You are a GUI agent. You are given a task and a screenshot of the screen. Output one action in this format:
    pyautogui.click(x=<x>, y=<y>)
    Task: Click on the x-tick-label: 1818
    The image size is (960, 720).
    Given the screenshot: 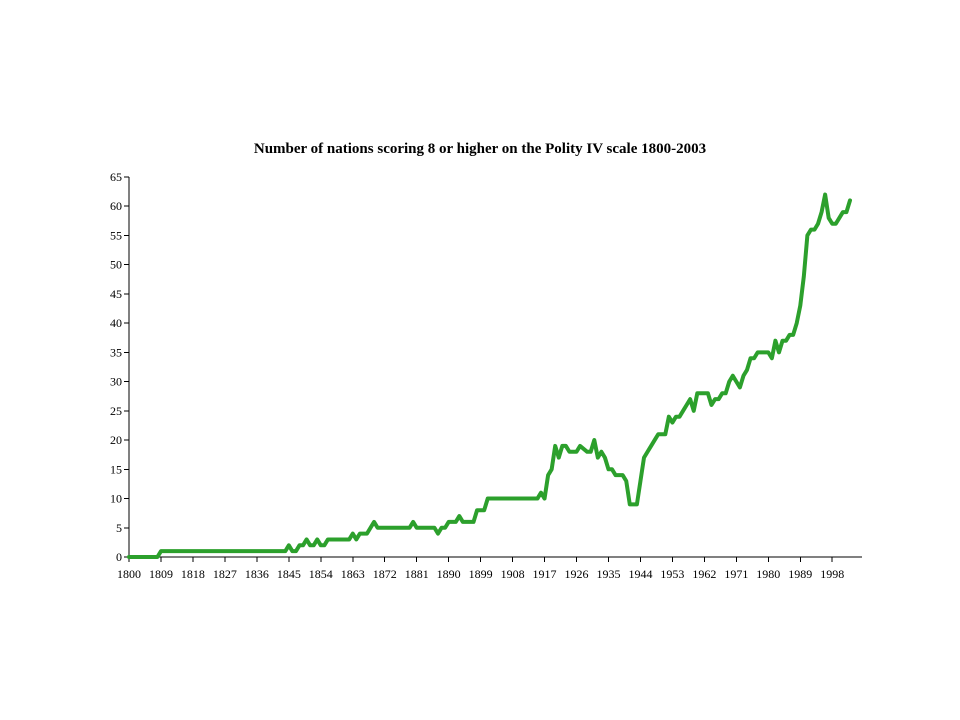 What is the action you would take?
    pyautogui.click(x=193, y=574)
    